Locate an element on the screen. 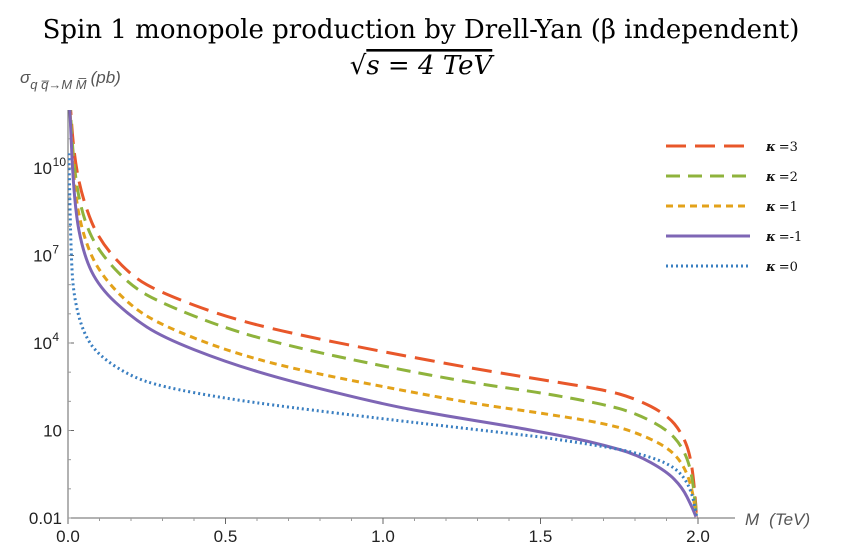 The width and height of the screenshot is (843, 549). x-axis-unit: (TeV) is located at coordinates (789, 519).